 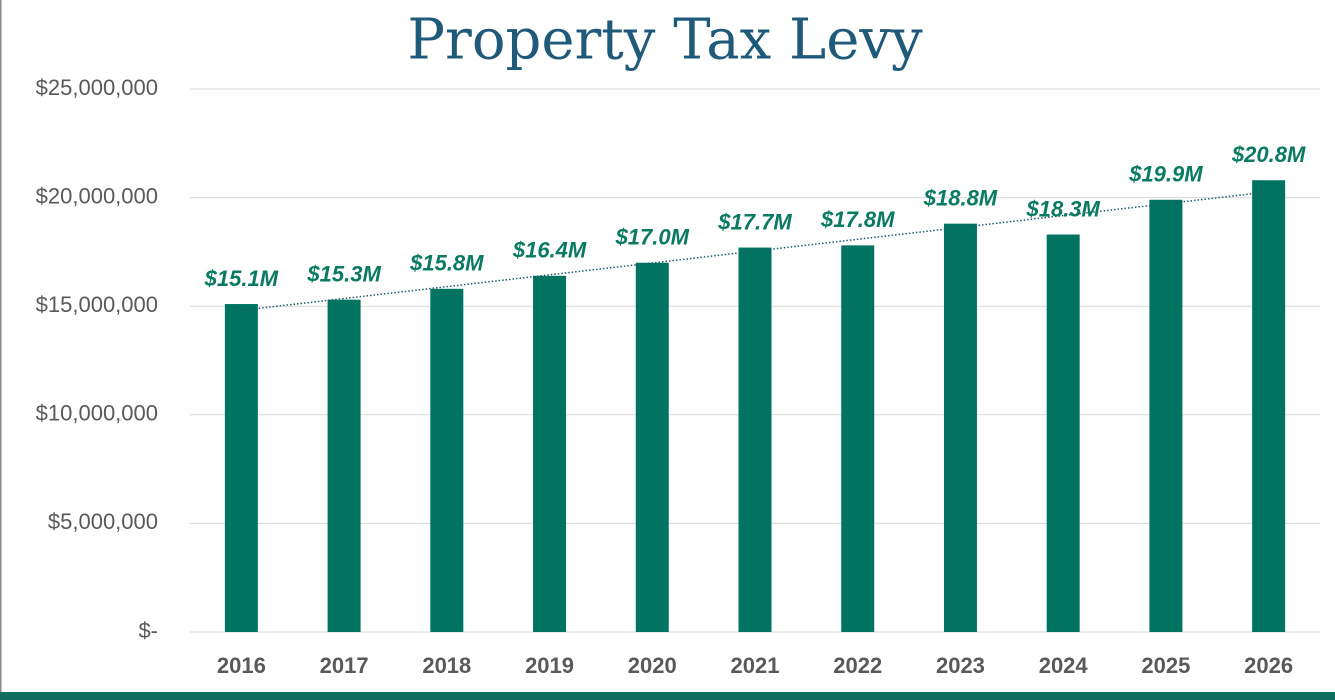 What do you see at coordinates (1268, 665) in the screenshot?
I see `x-tick-label: 2026` at bounding box center [1268, 665].